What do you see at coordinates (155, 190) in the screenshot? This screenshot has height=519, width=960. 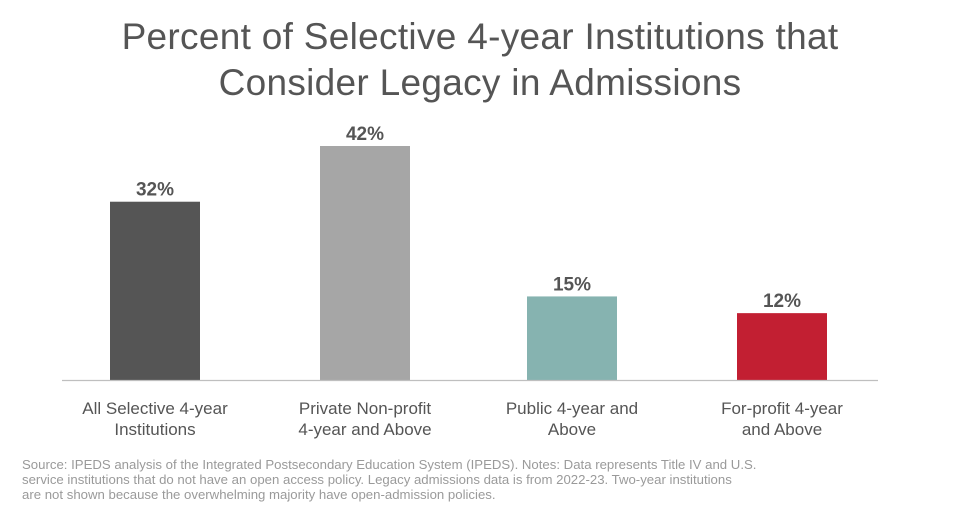 I see `bar-value-label-1: 32%` at bounding box center [155, 190].